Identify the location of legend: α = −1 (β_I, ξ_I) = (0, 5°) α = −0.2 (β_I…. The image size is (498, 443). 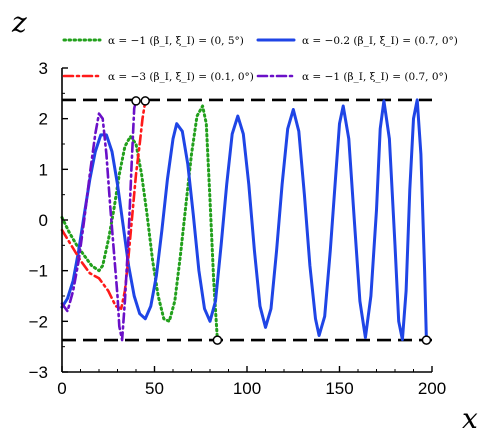
(260, 59).